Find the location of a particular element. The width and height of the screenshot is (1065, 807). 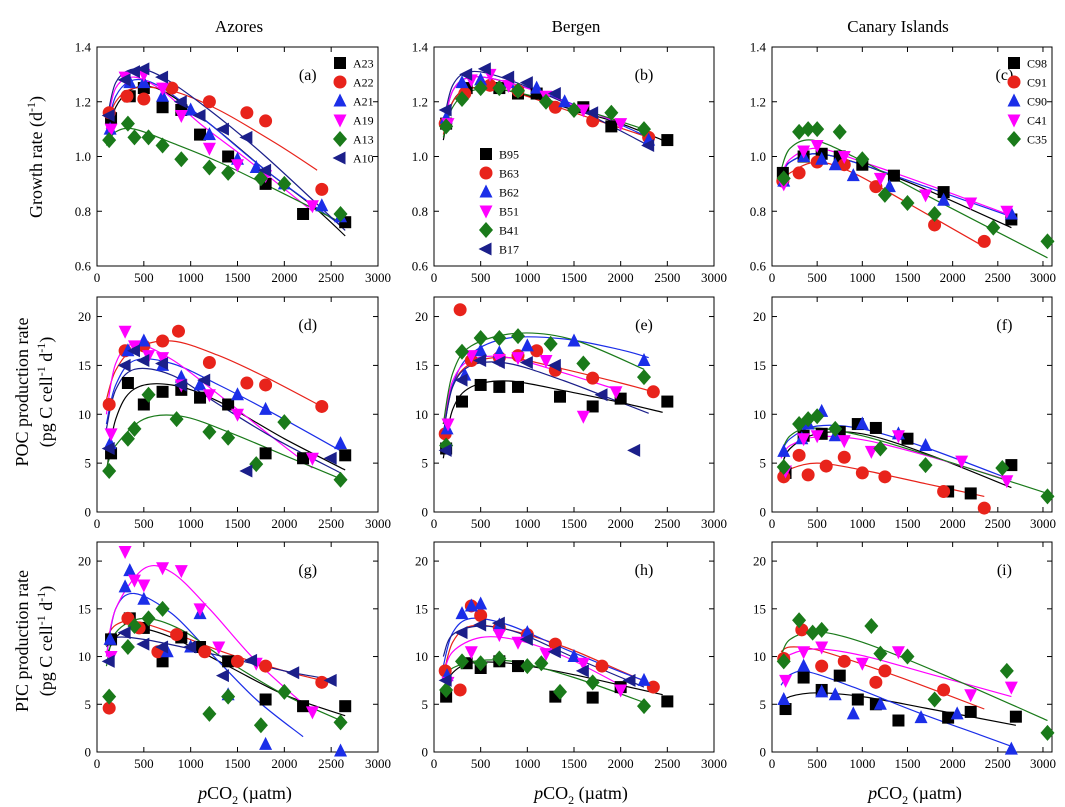

column-titles: Azores Bergen Canary Islands is located at coordinates (582, 26).